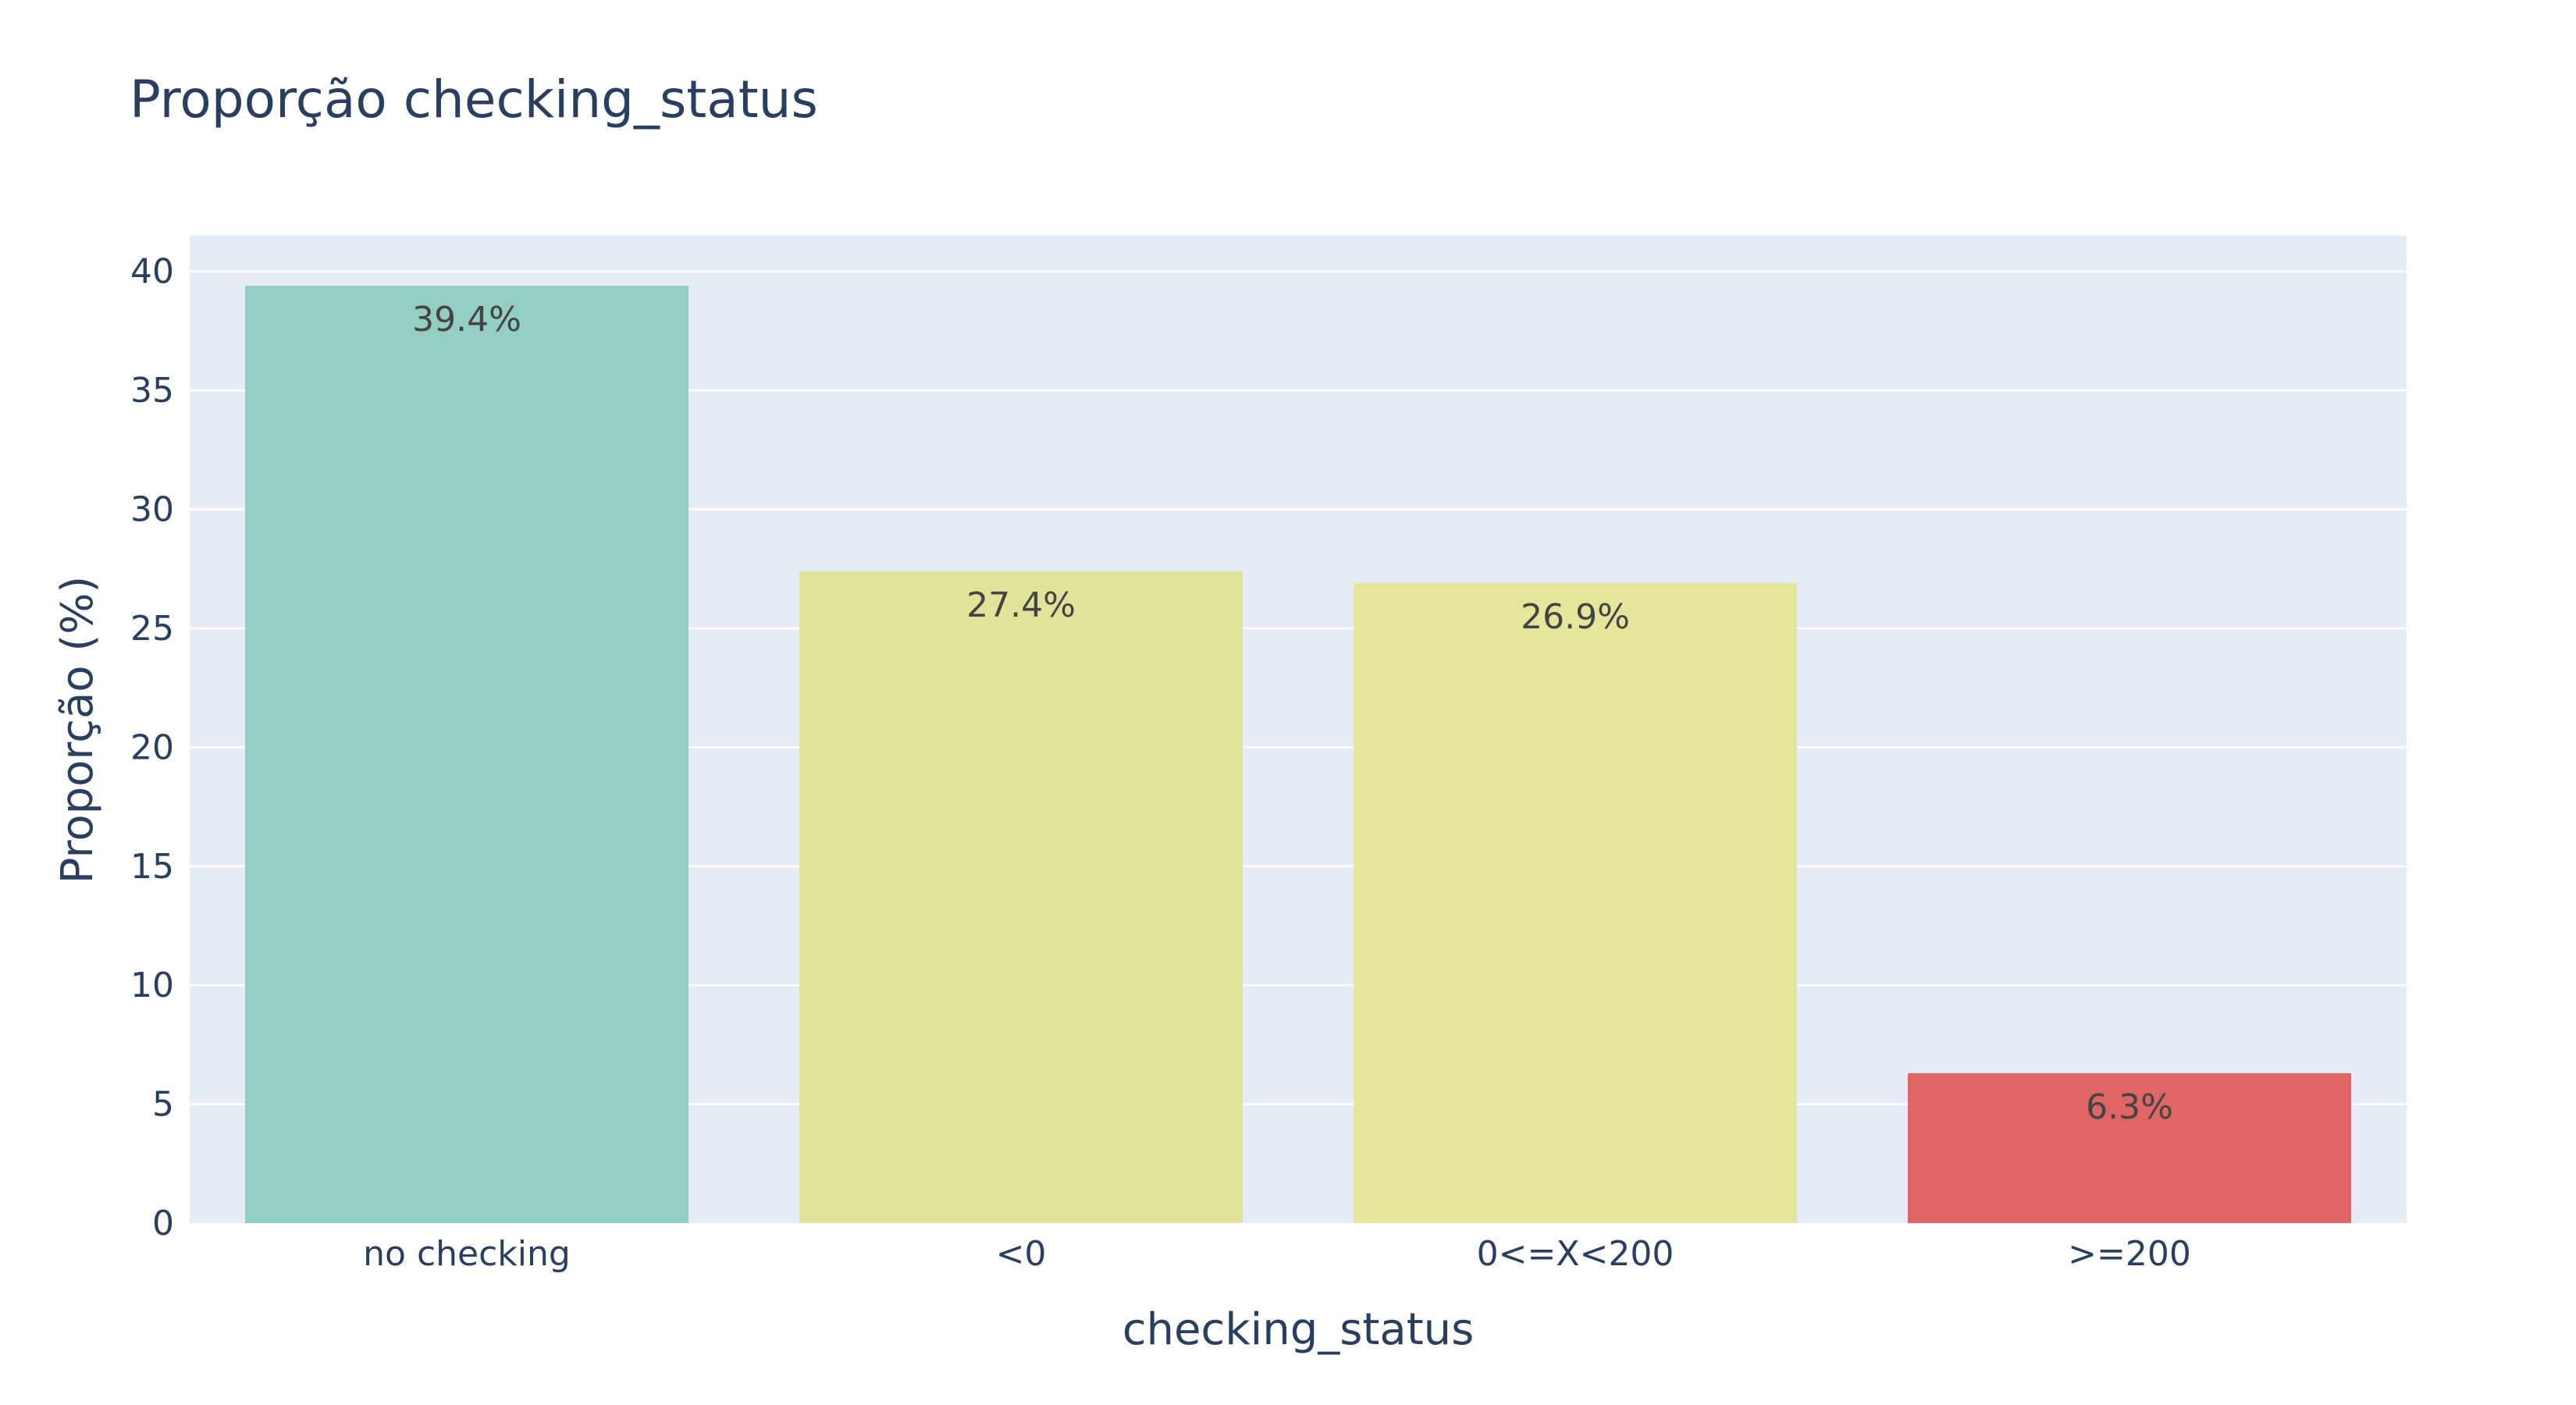 The height and width of the screenshot is (1405, 2576). I want to click on y-tick-label: 40, so click(152, 272).